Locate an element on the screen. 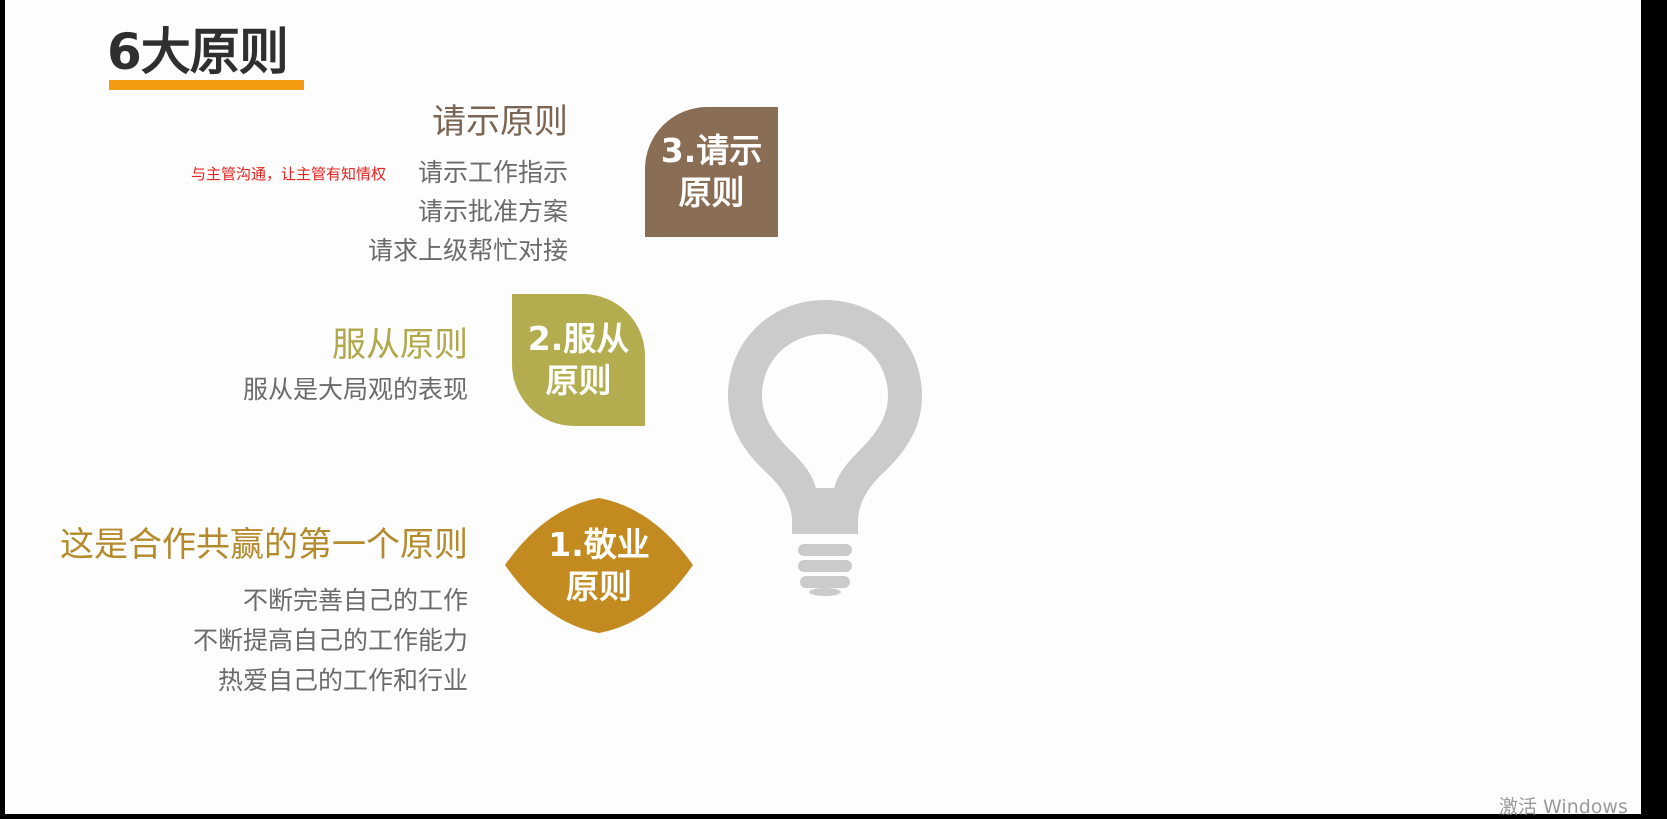 The image size is (1667, 819). principle1-item-3: 热爱自己的工作和行业 is located at coordinates (342, 680).